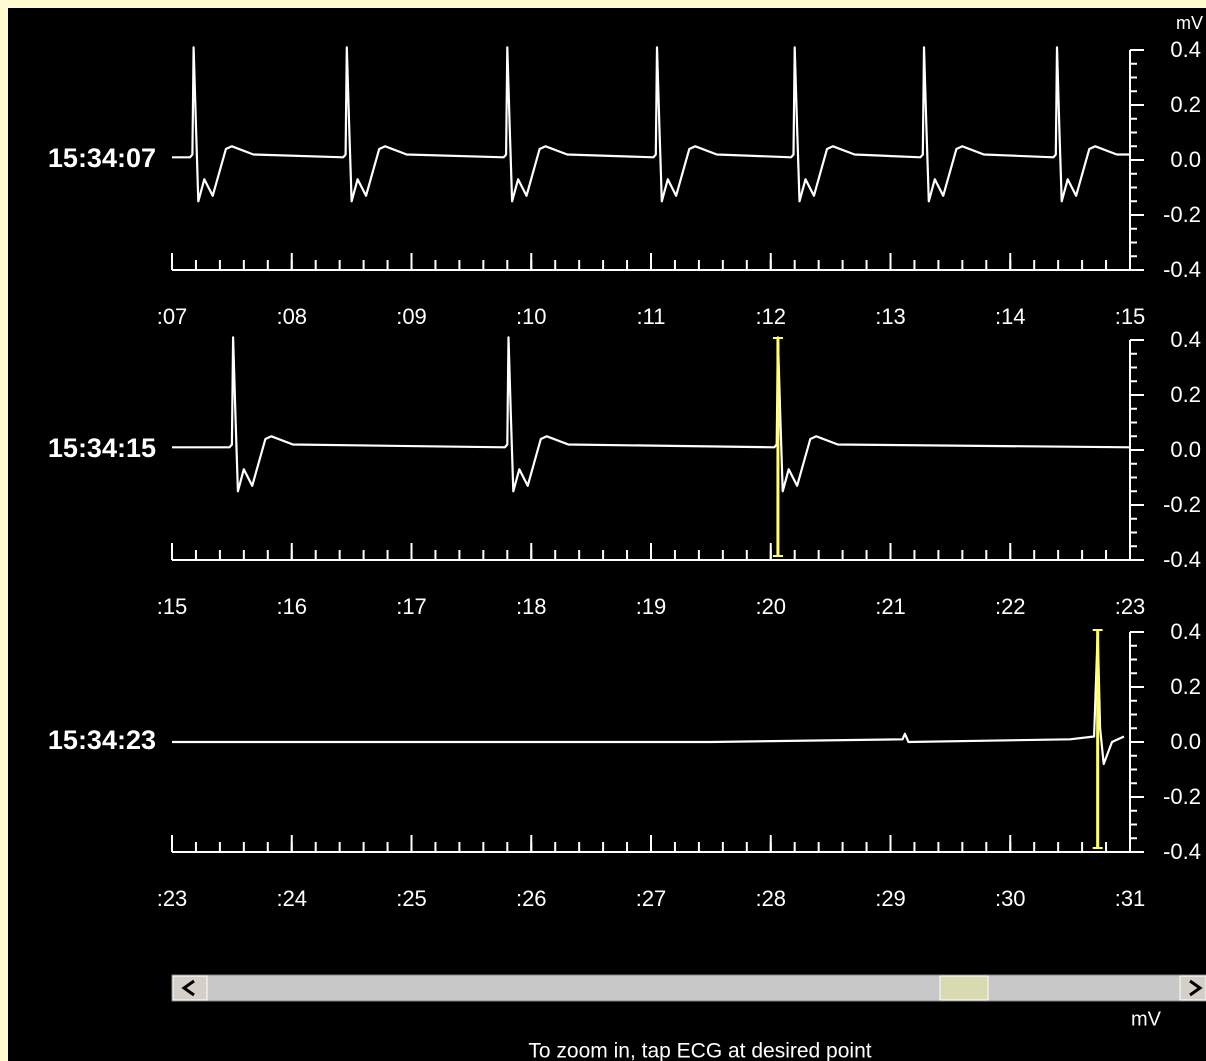  What do you see at coordinates (102, 740) in the screenshot?
I see `row-time-label: 15:34:23` at bounding box center [102, 740].